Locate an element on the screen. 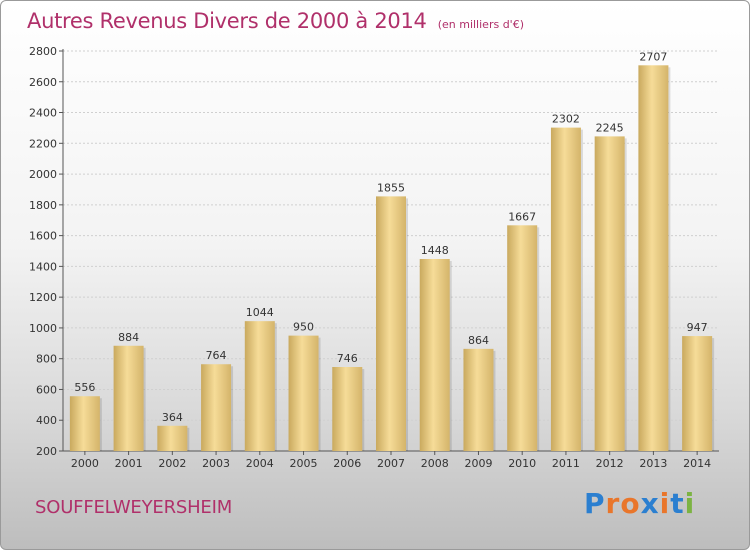 The image size is (750, 550). x-tick-label: 2008 is located at coordinates (435, 463).